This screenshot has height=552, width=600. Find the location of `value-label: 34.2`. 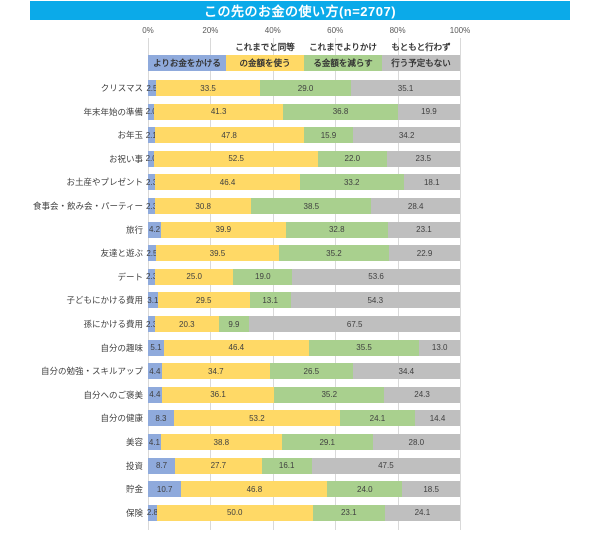

value-label: 34.2 is located at coordinates (406, 135).